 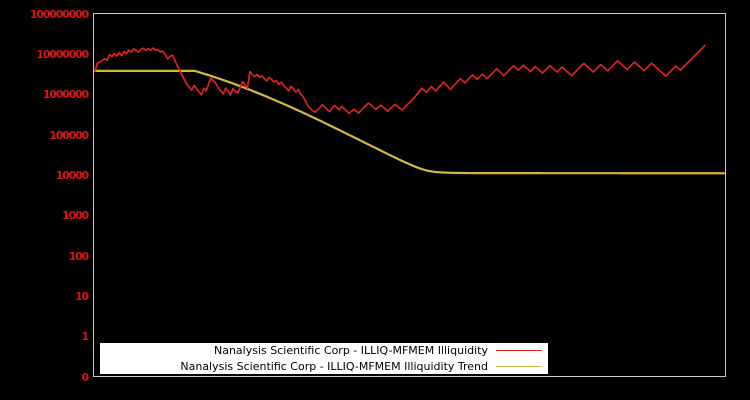 I want to click on y-axis-tick-label: 10000000, so click(x=62, y=54).